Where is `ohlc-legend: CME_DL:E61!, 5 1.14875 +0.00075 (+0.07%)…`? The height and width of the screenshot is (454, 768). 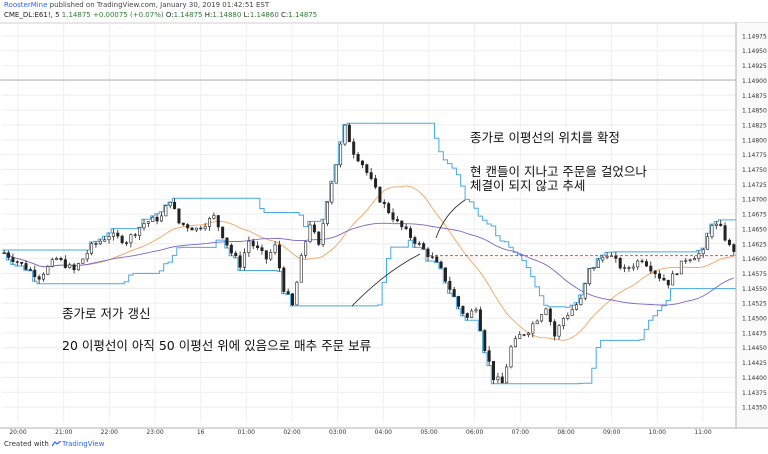 ohlc-legend: CME_DL:E61!, 5 1.14875 +0.00075 (+0.07%)… is located at coordinates (160, 15).